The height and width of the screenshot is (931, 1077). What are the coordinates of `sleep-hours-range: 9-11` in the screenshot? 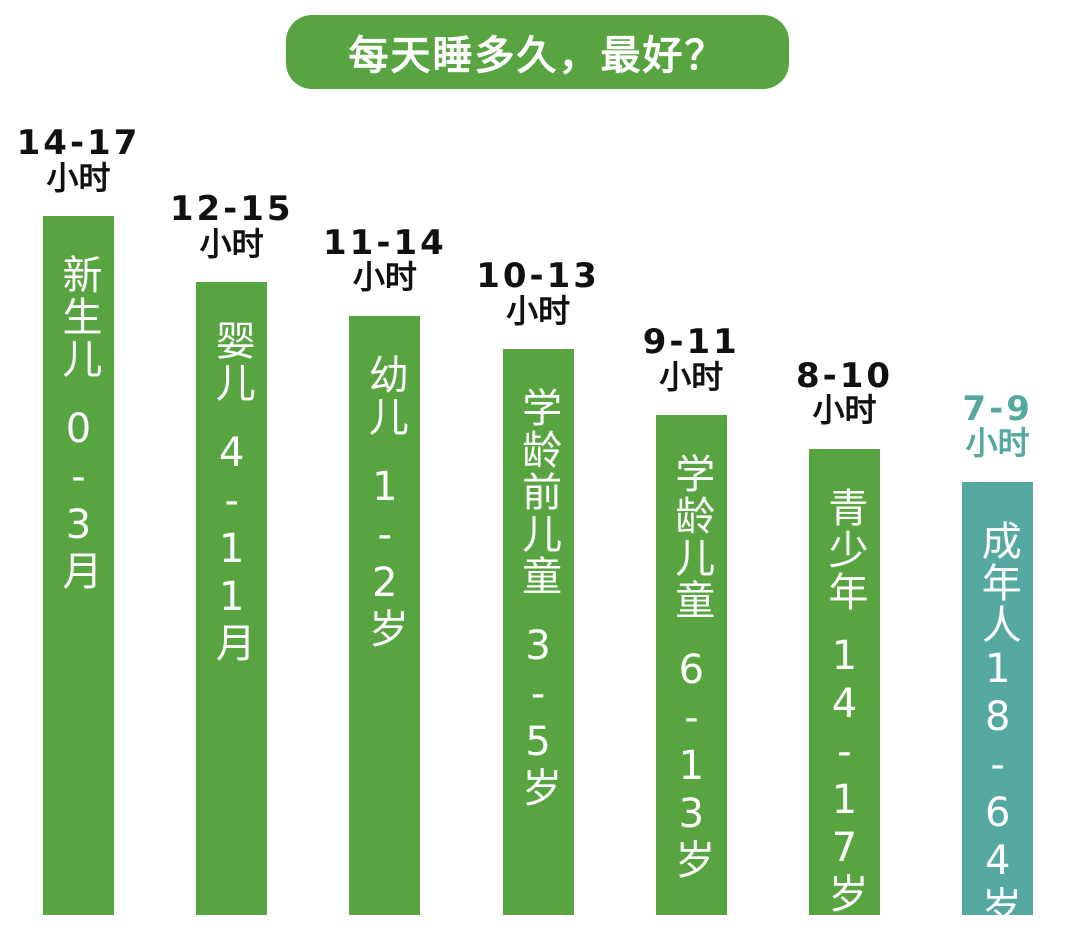 It's located at (691, 342).